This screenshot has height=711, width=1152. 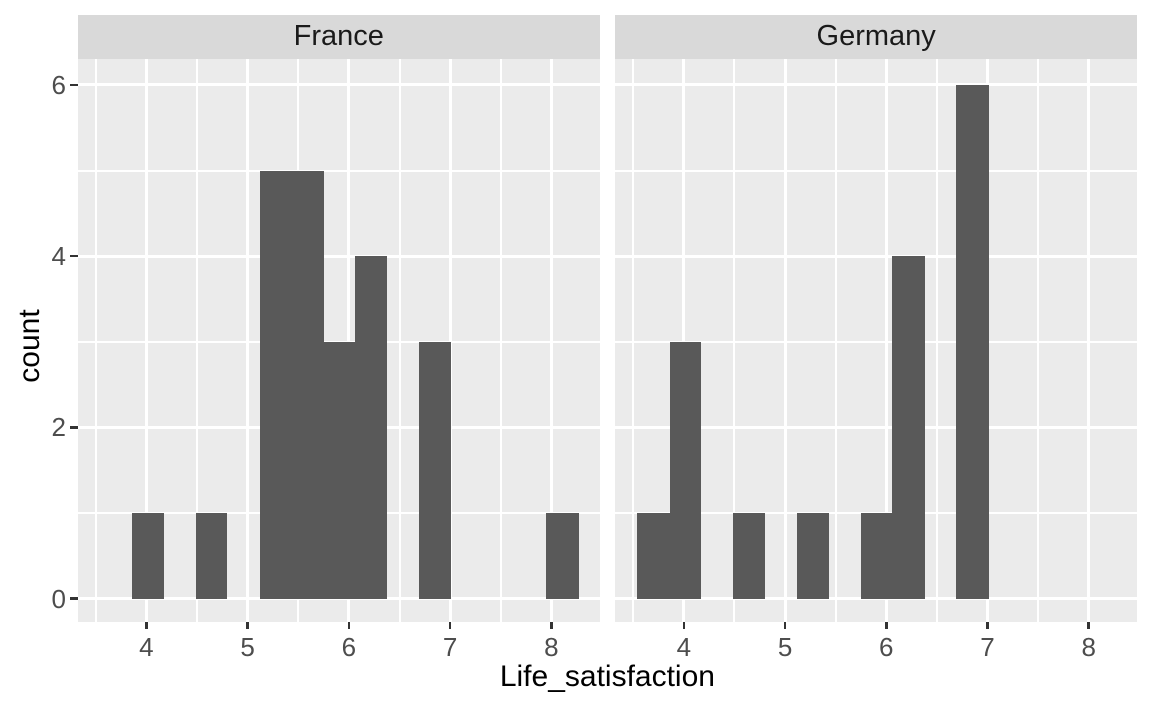 I want to click on facet-strip: Germany, so click(x=876, y=37).